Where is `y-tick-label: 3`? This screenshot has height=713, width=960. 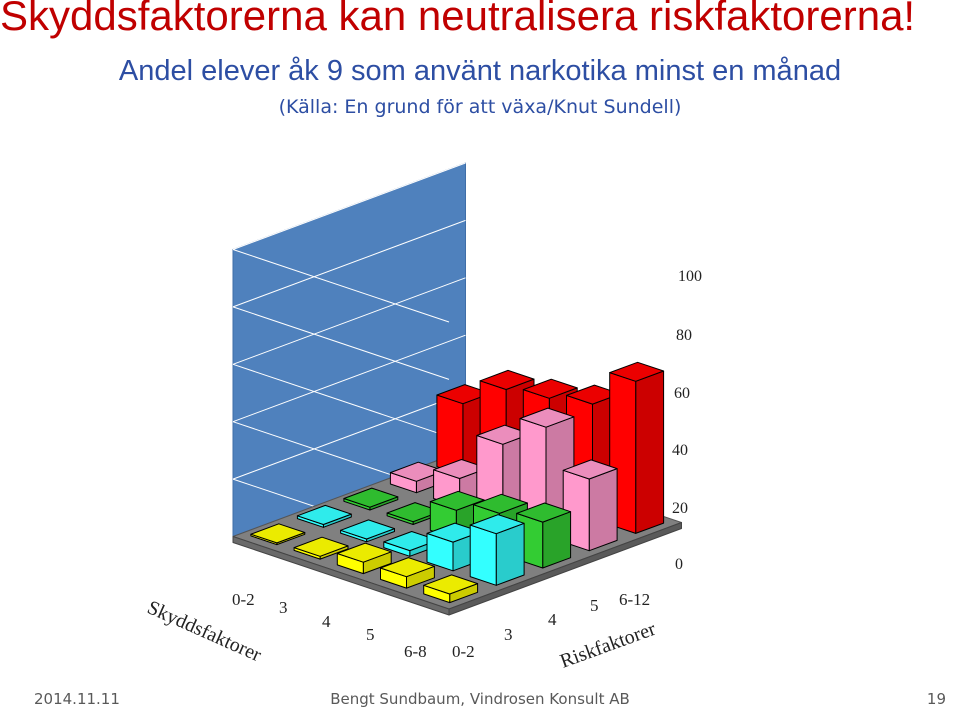
y-tick-label: 3 is located at coordinates (283, 607).